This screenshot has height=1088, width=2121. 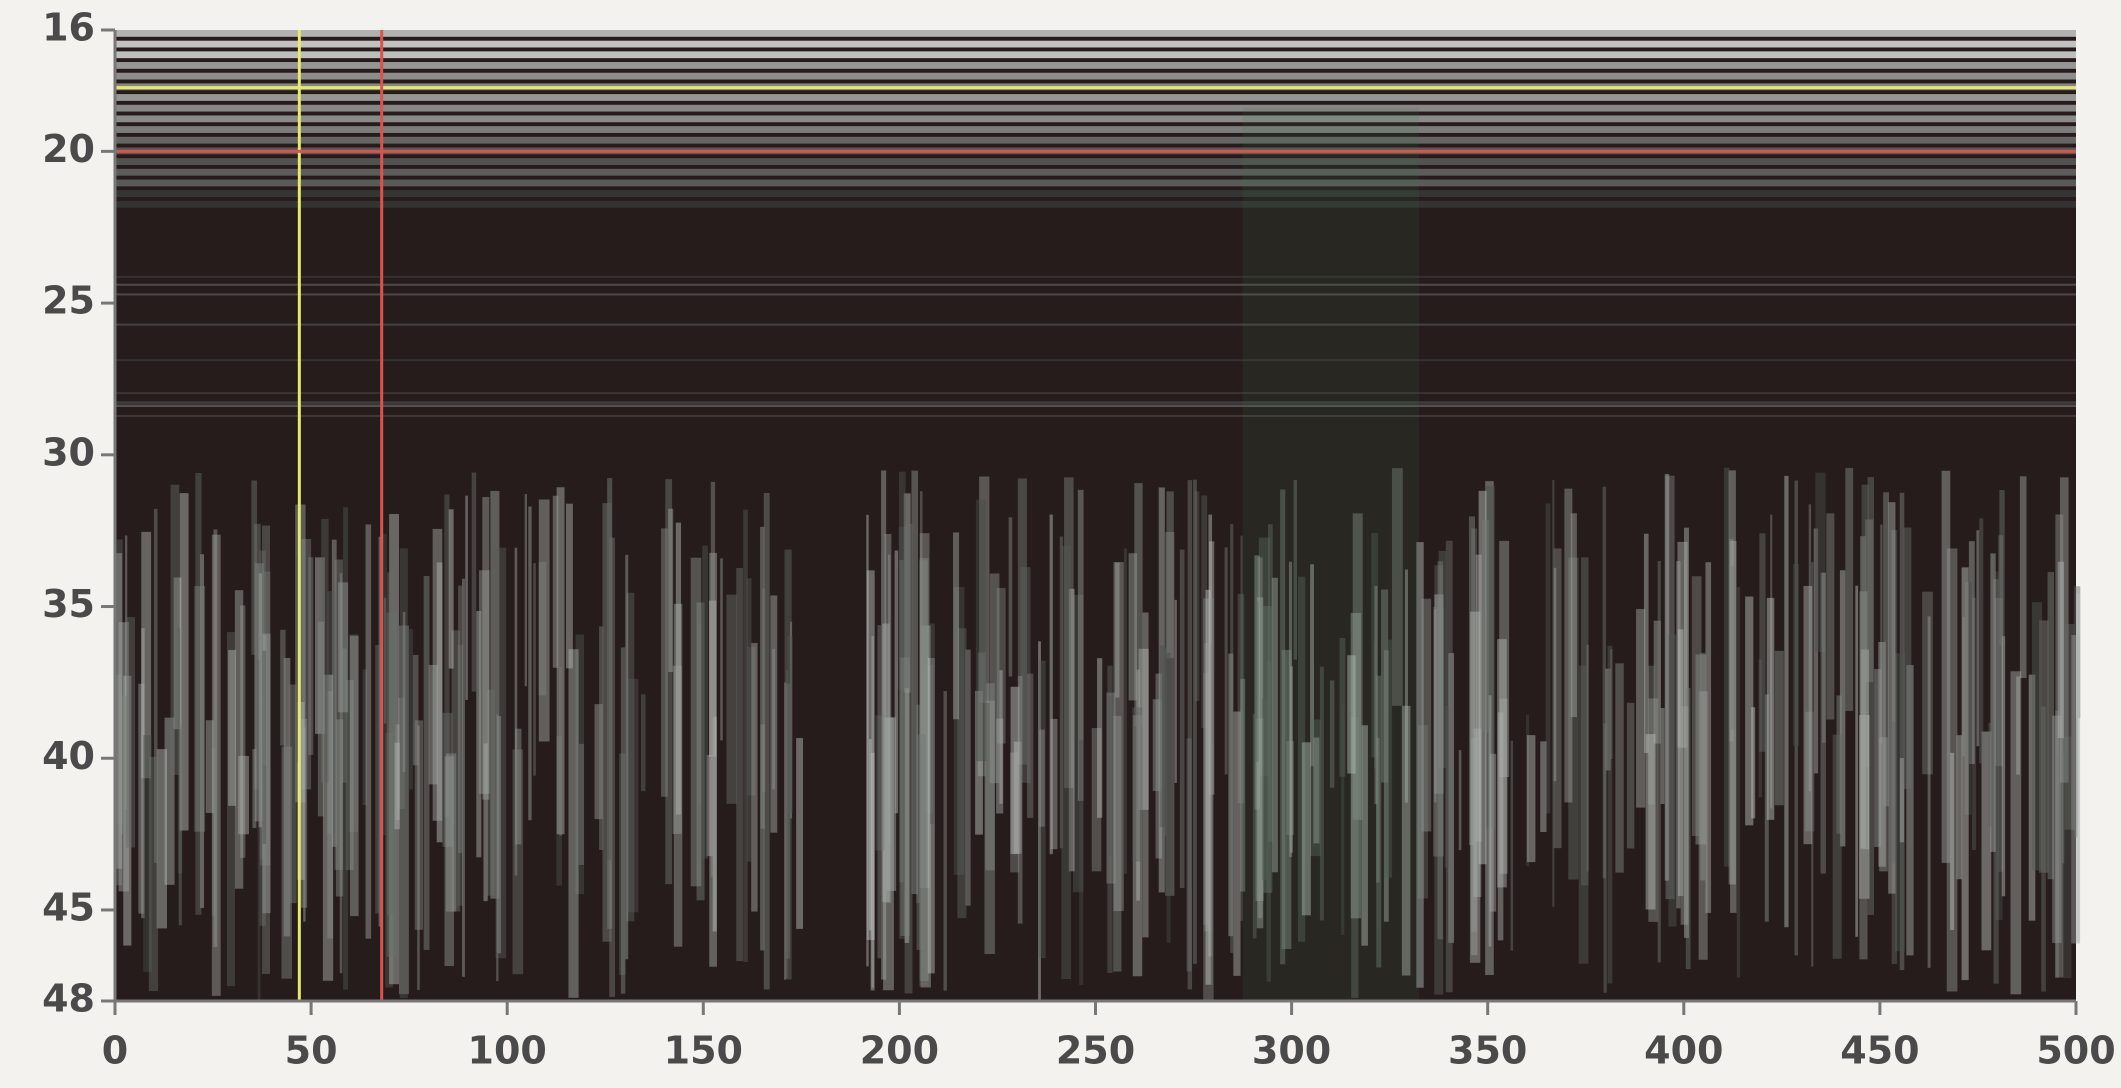 I want to click on x-tick-label: 50, so click(x=311, y=1051).